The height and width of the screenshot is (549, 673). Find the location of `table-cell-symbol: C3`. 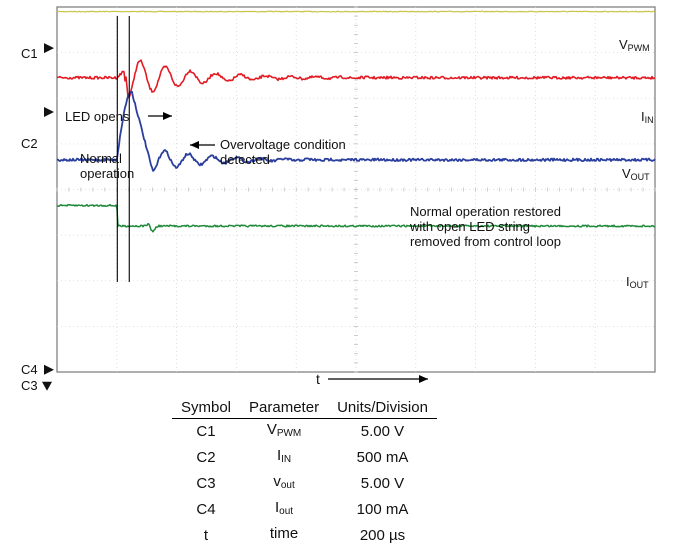

table-cell-symbol: C3 is located at coordinates (206, 483).